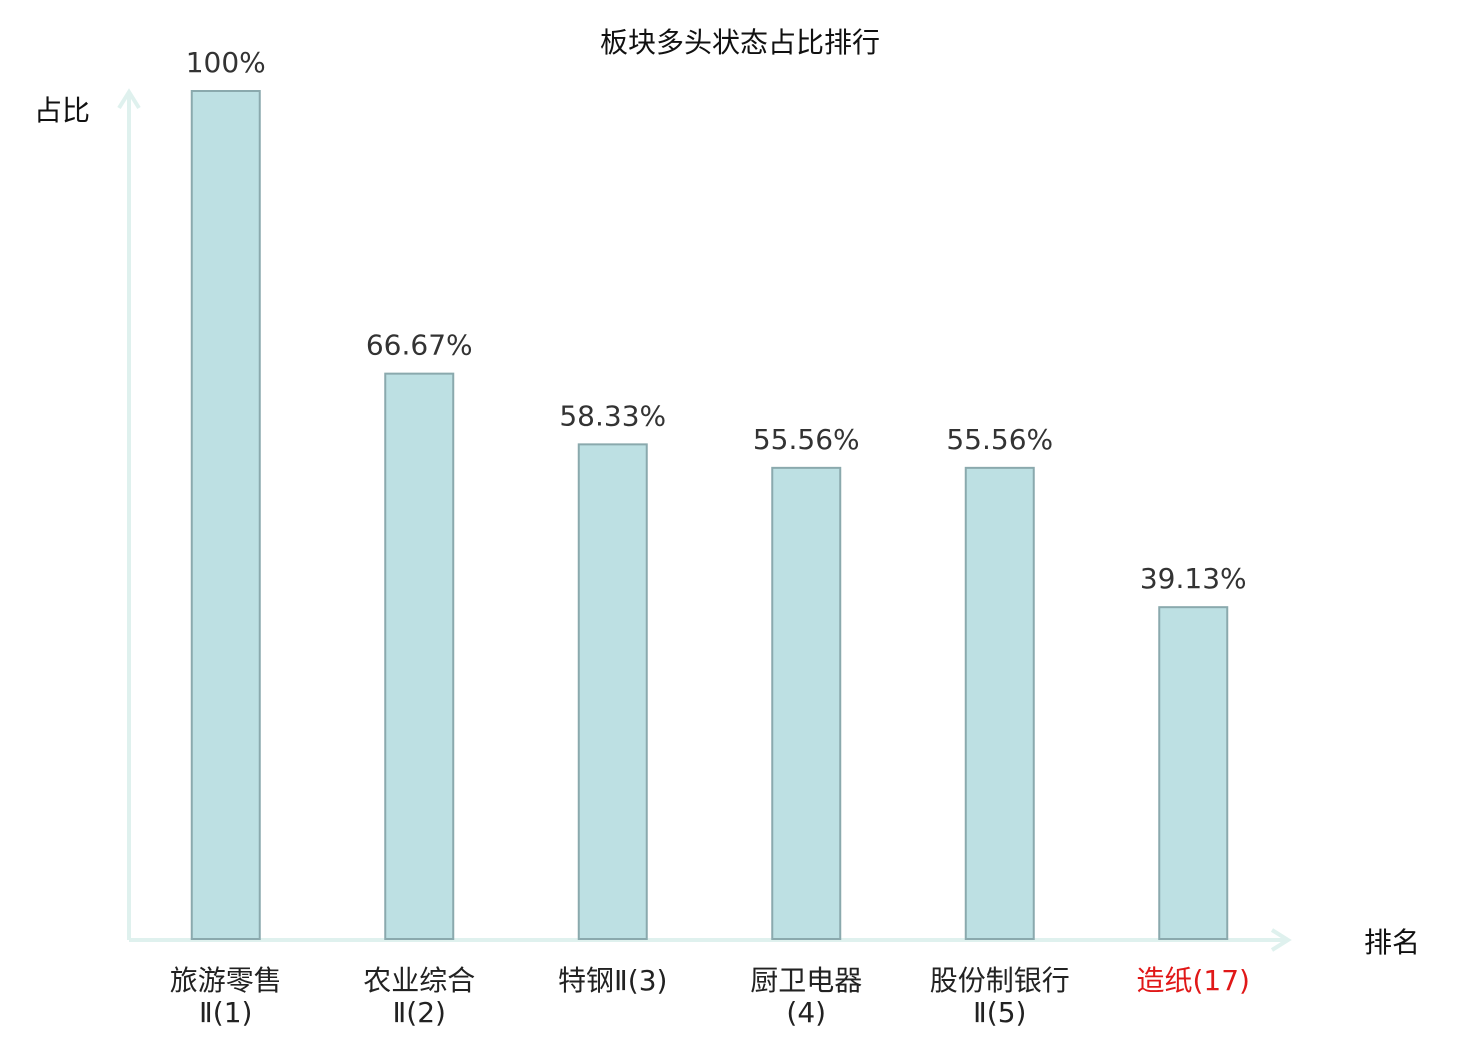 This screenshot has height=1040, width=1480. Describe the element at coordinates (62, 110) in the screenshot. I see `y-axis-label: 占比` at that location.